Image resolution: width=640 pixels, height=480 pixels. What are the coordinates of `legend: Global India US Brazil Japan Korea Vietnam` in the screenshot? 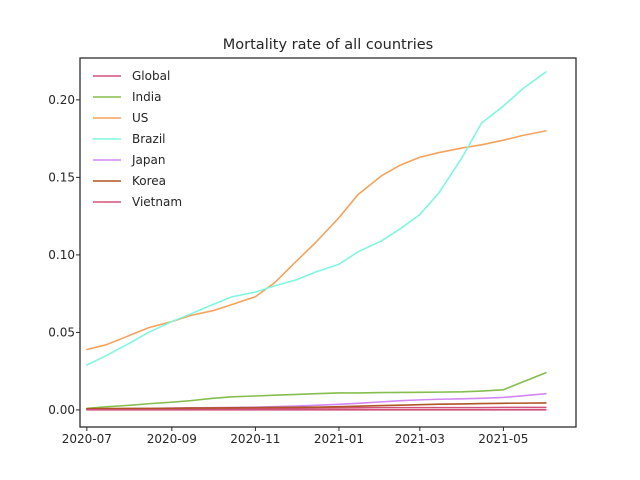 It's located at (137, 139).